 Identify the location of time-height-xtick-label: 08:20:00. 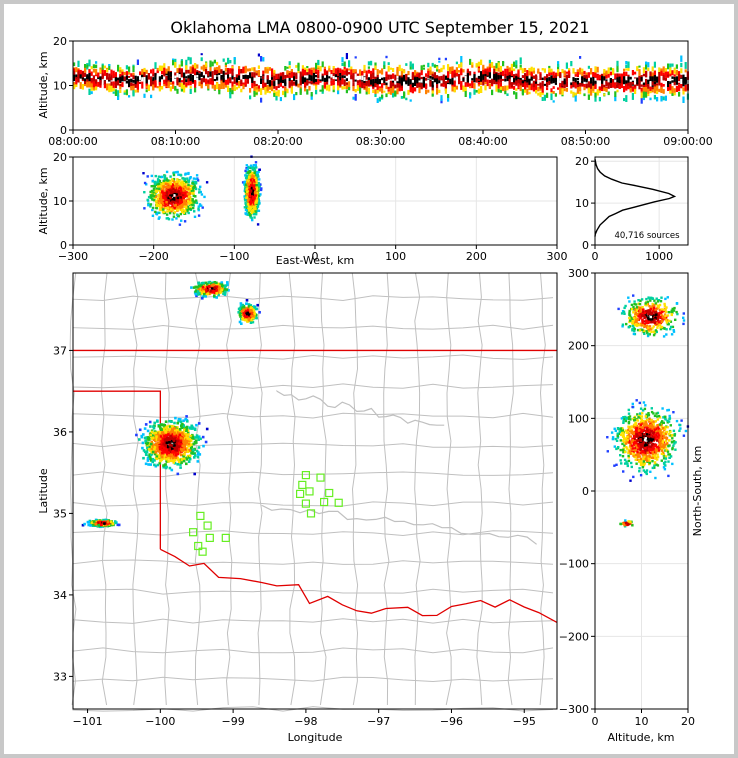
(277, 141).